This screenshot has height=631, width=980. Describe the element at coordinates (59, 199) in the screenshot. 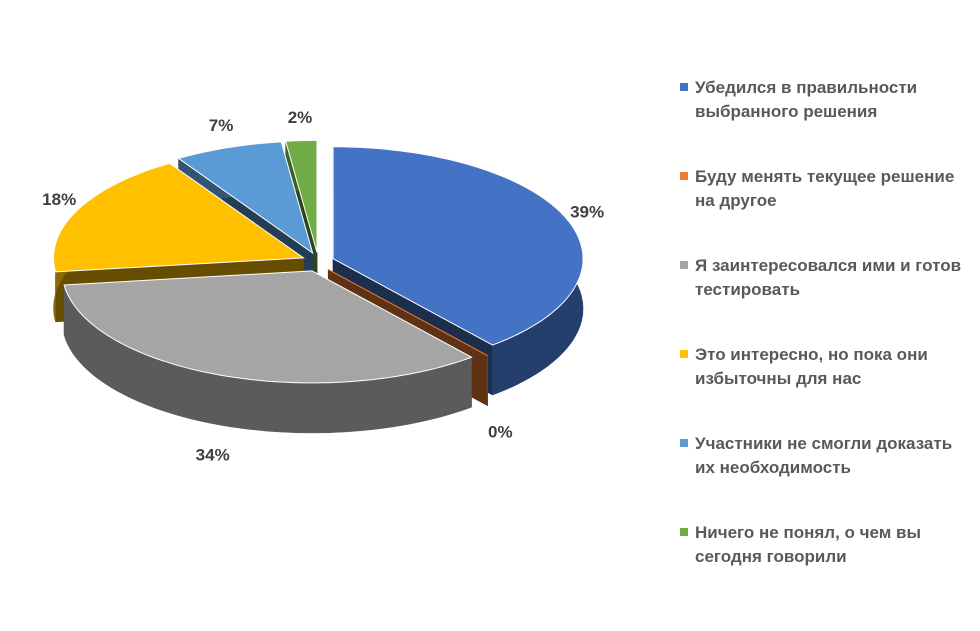

I see `data-label: 18%` at that location.